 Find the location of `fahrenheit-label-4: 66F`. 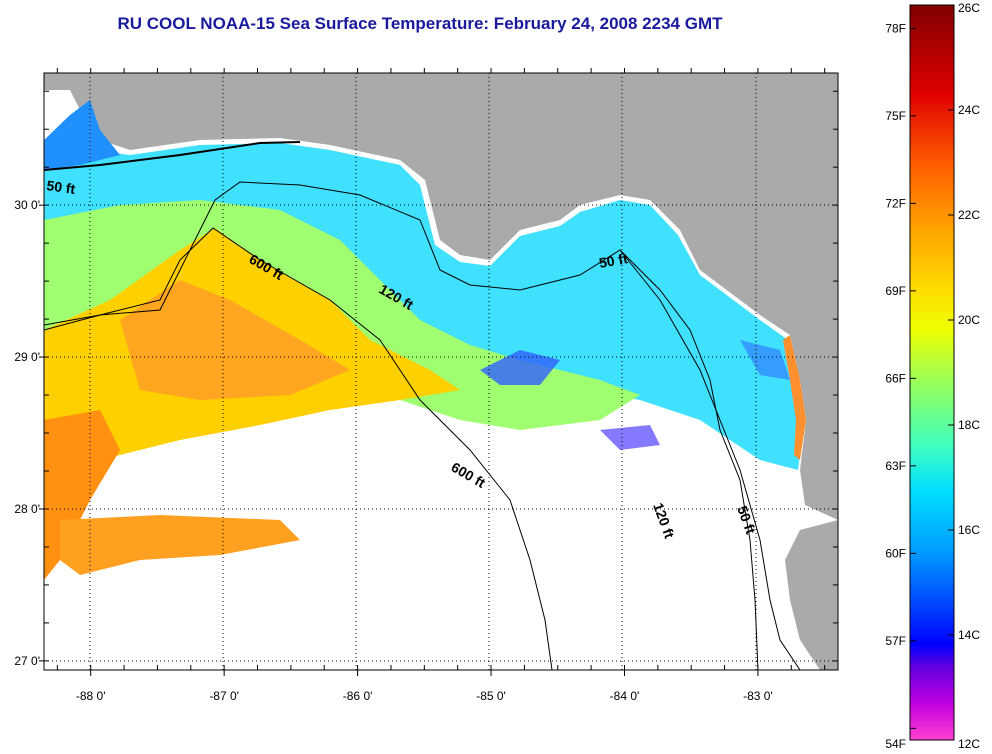

fahrenheit-label-4: 66F is located at coordinates (895, 378).